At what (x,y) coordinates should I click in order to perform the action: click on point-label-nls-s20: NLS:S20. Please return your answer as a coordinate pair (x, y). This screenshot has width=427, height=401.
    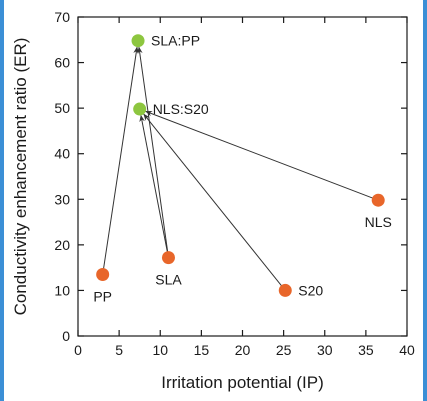
    Looking at the image, I should click on (181, 109).